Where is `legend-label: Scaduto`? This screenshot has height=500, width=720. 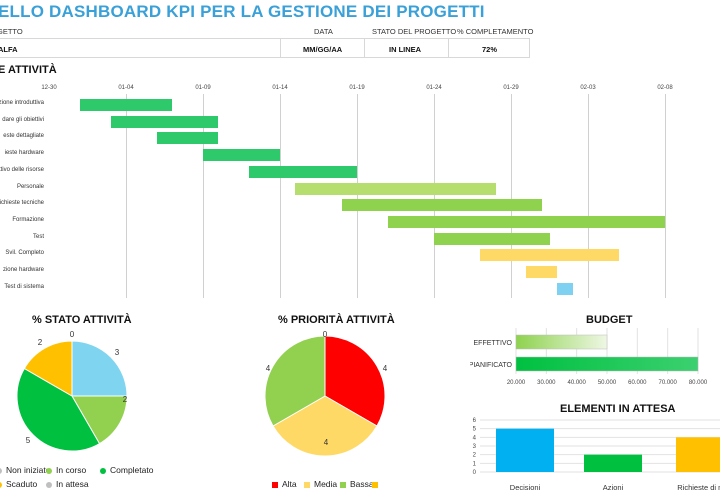
legend-label: Scaduto is located at coordinates (22, 484).